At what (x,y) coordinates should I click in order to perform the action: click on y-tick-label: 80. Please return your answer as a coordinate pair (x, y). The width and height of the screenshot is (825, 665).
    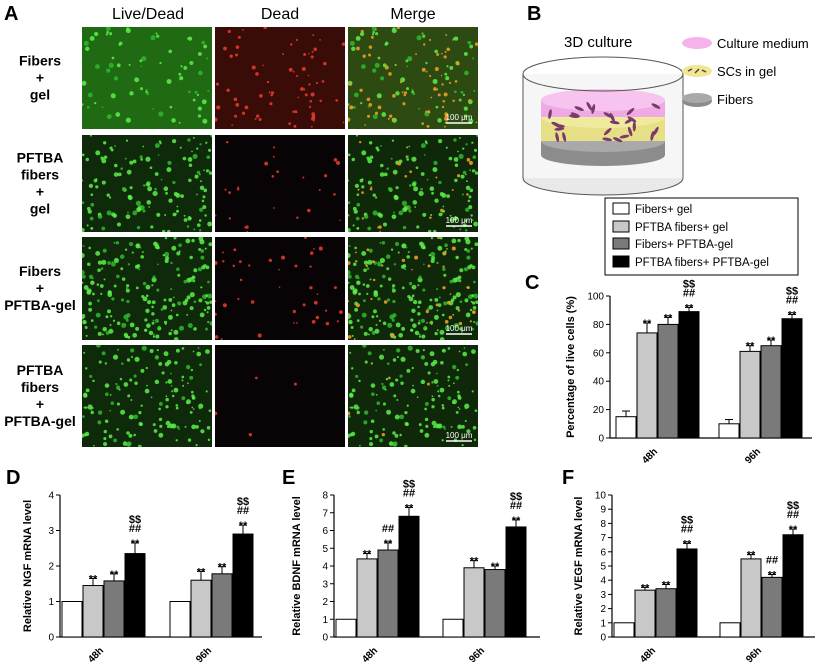
    Looking at the image, I should click on (599, 325).